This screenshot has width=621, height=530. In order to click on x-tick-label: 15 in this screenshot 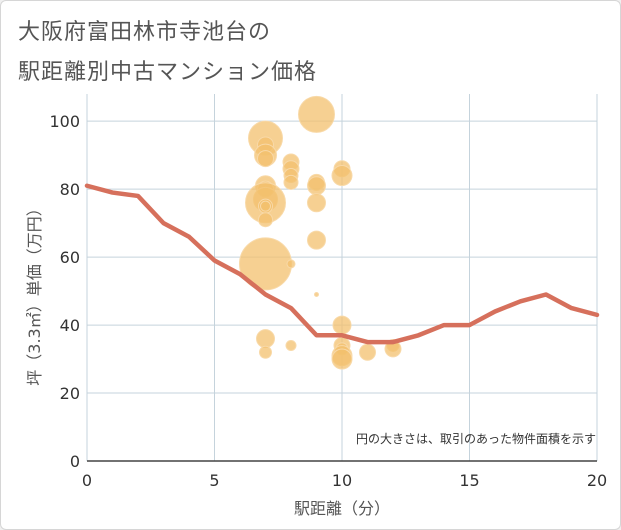, I will do `click(469, 480)`.